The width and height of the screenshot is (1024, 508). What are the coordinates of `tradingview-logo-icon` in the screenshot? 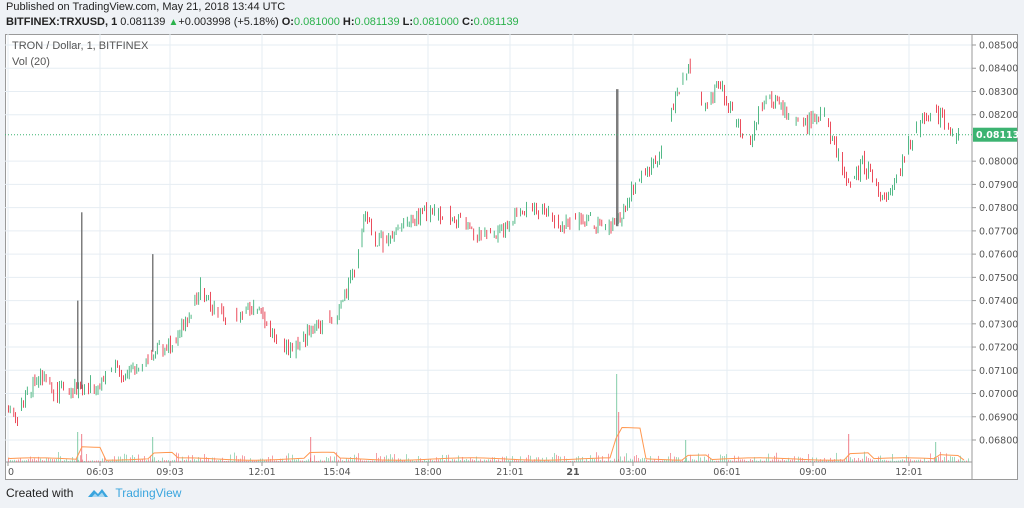 It's located at (98, 493).